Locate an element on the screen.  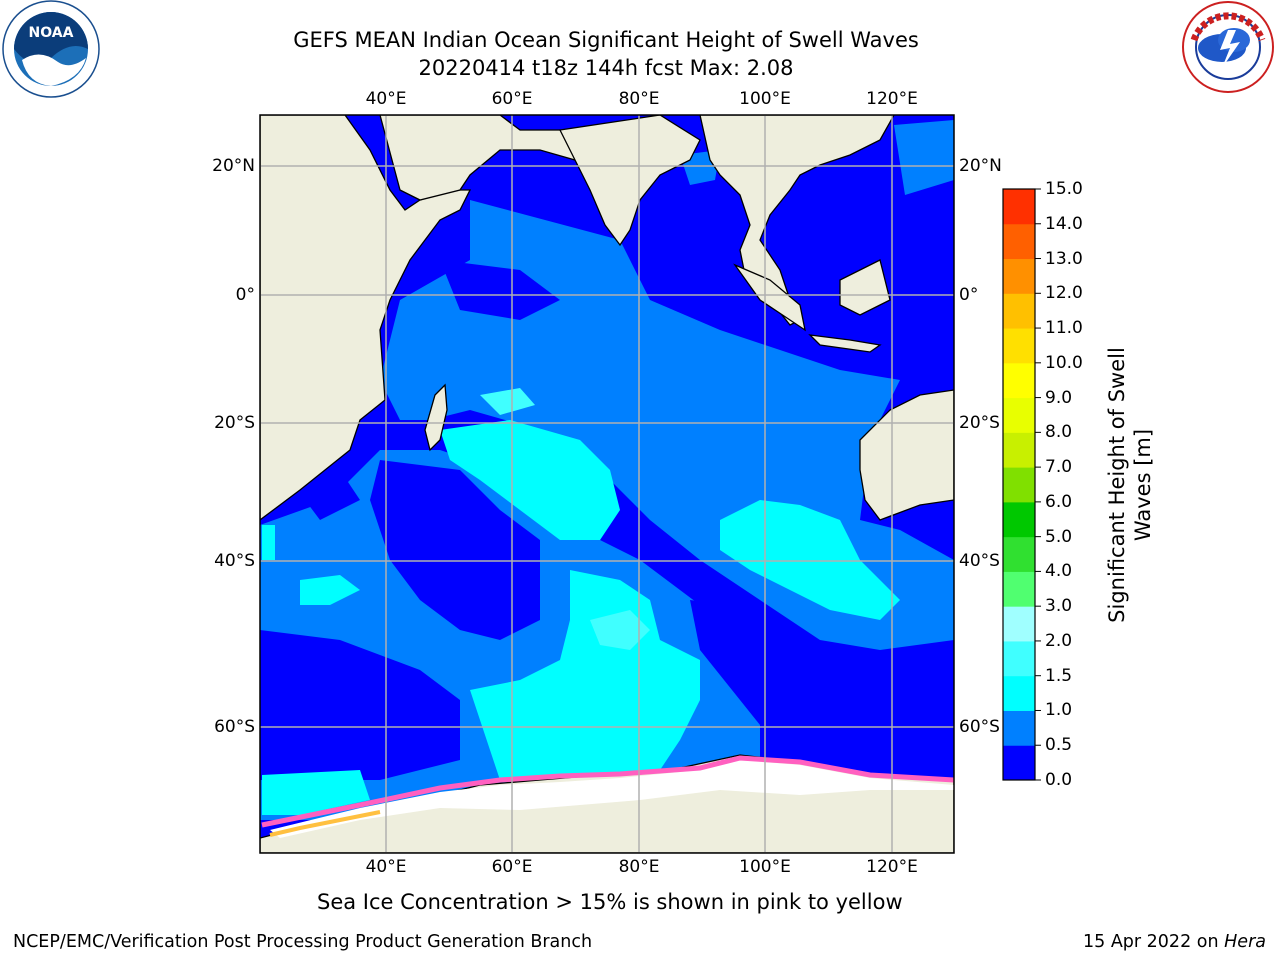
colorbar-tick-label: 3.0 is located at coordinates (1059, 606).